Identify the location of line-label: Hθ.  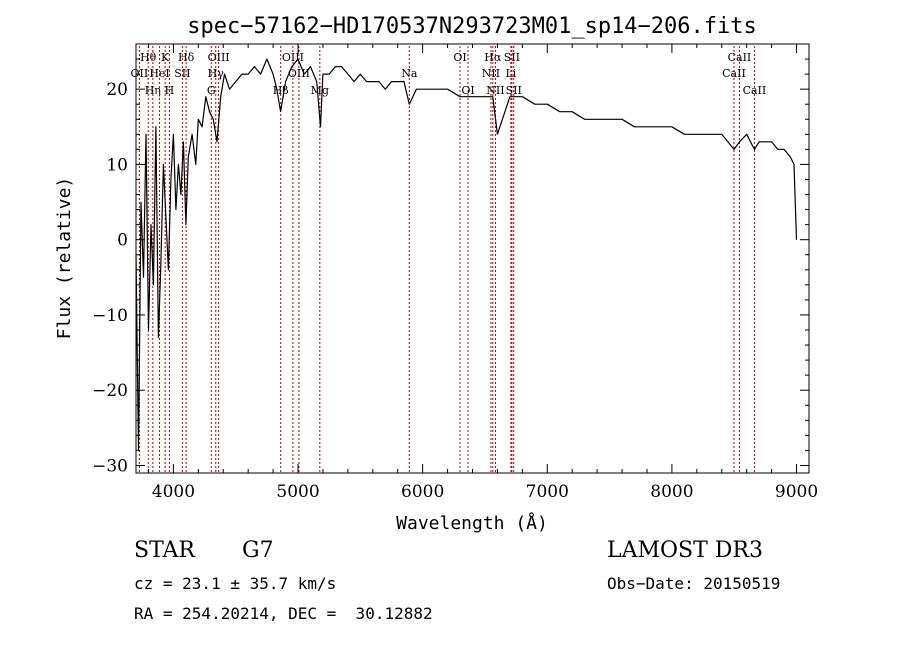
(148, 57).